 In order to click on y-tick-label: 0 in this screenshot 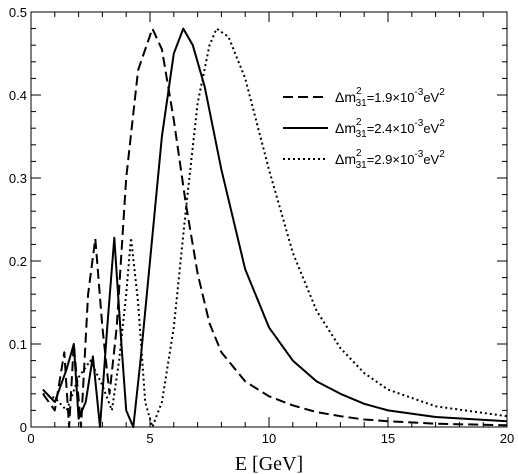, I will do `click(23, 427)`.